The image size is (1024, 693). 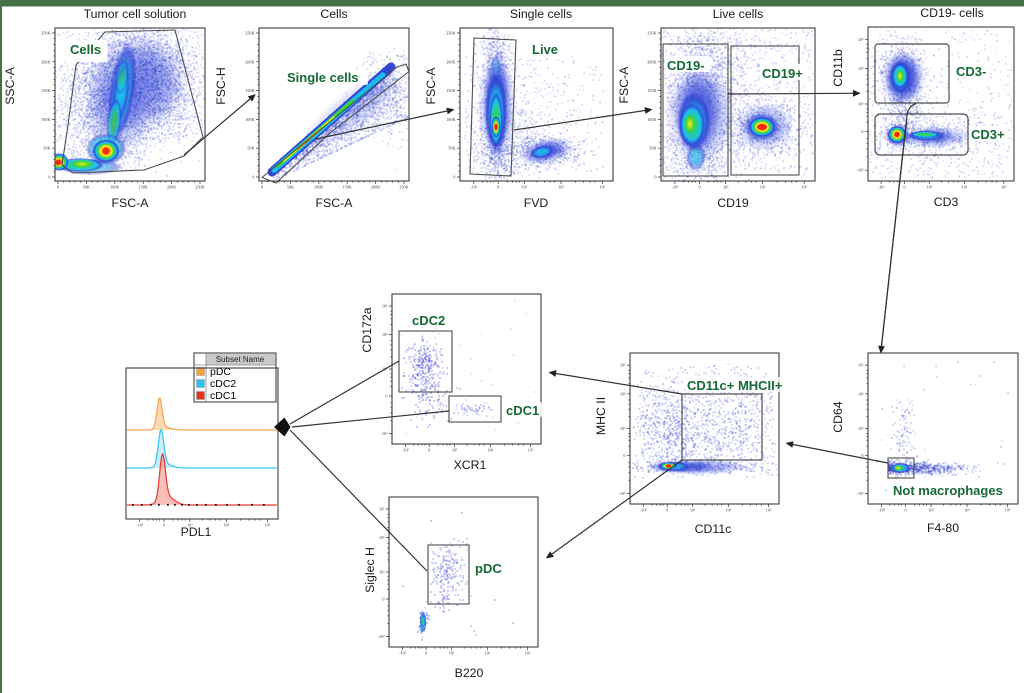 What do you see at coordinates (782, 73) in the screenshot?
I see `svg-text: CD19+` at bounding box center [782, 73].